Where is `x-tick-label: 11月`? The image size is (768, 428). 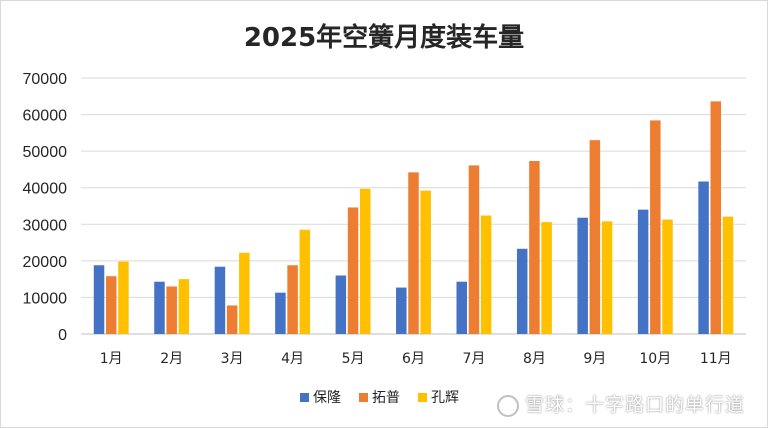 x-tick-label: 11月 is located at coordinates (716, 359).